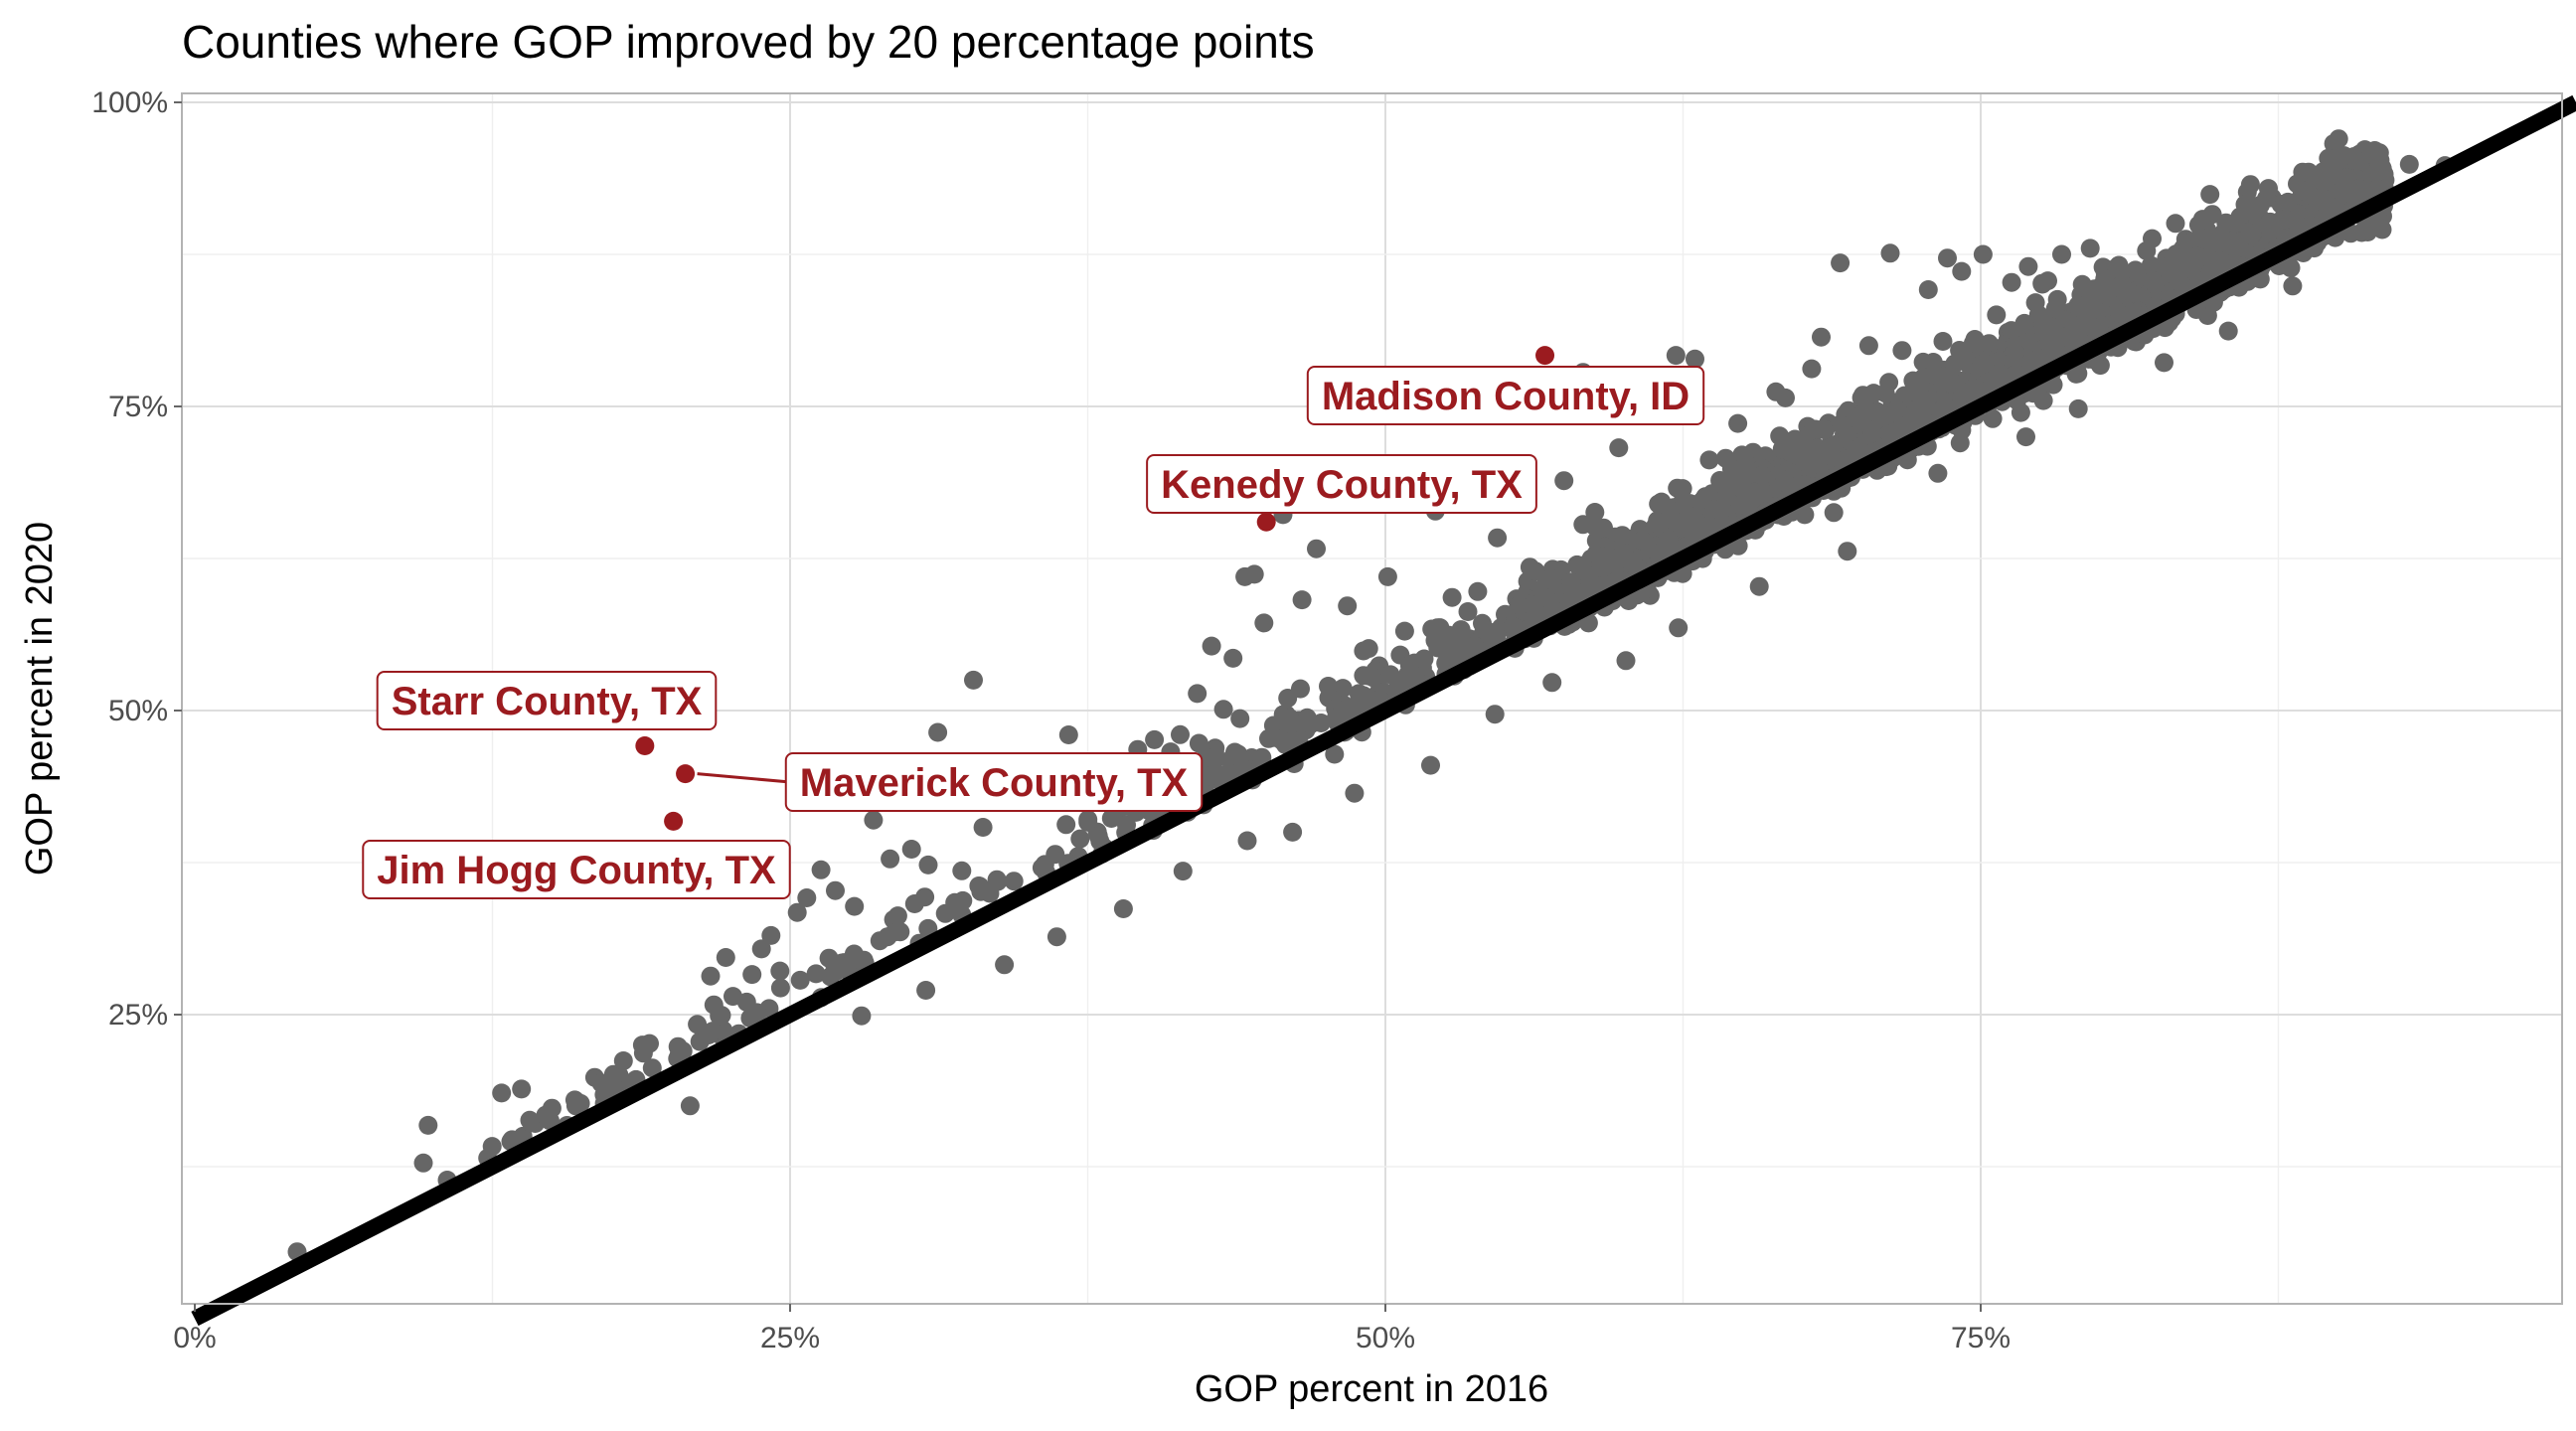  I want to click on x-axis-title: GOP percent in 2016, so click(1371, 1389).